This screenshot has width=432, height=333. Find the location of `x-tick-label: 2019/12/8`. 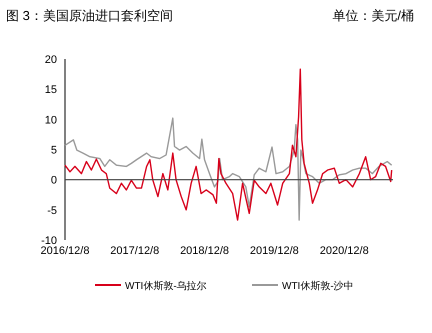

x-tick-label: 2019/12/8 is located at coordinates (274, 251).